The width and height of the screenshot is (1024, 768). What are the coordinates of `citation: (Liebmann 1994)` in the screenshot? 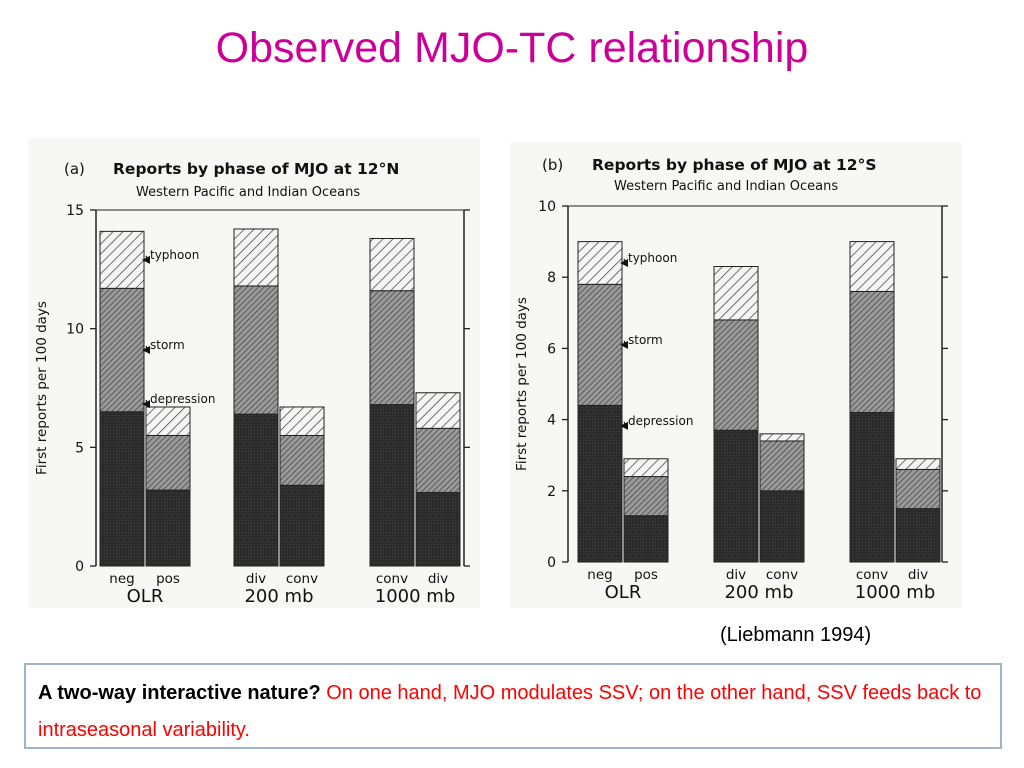 It's located at (796, 635).